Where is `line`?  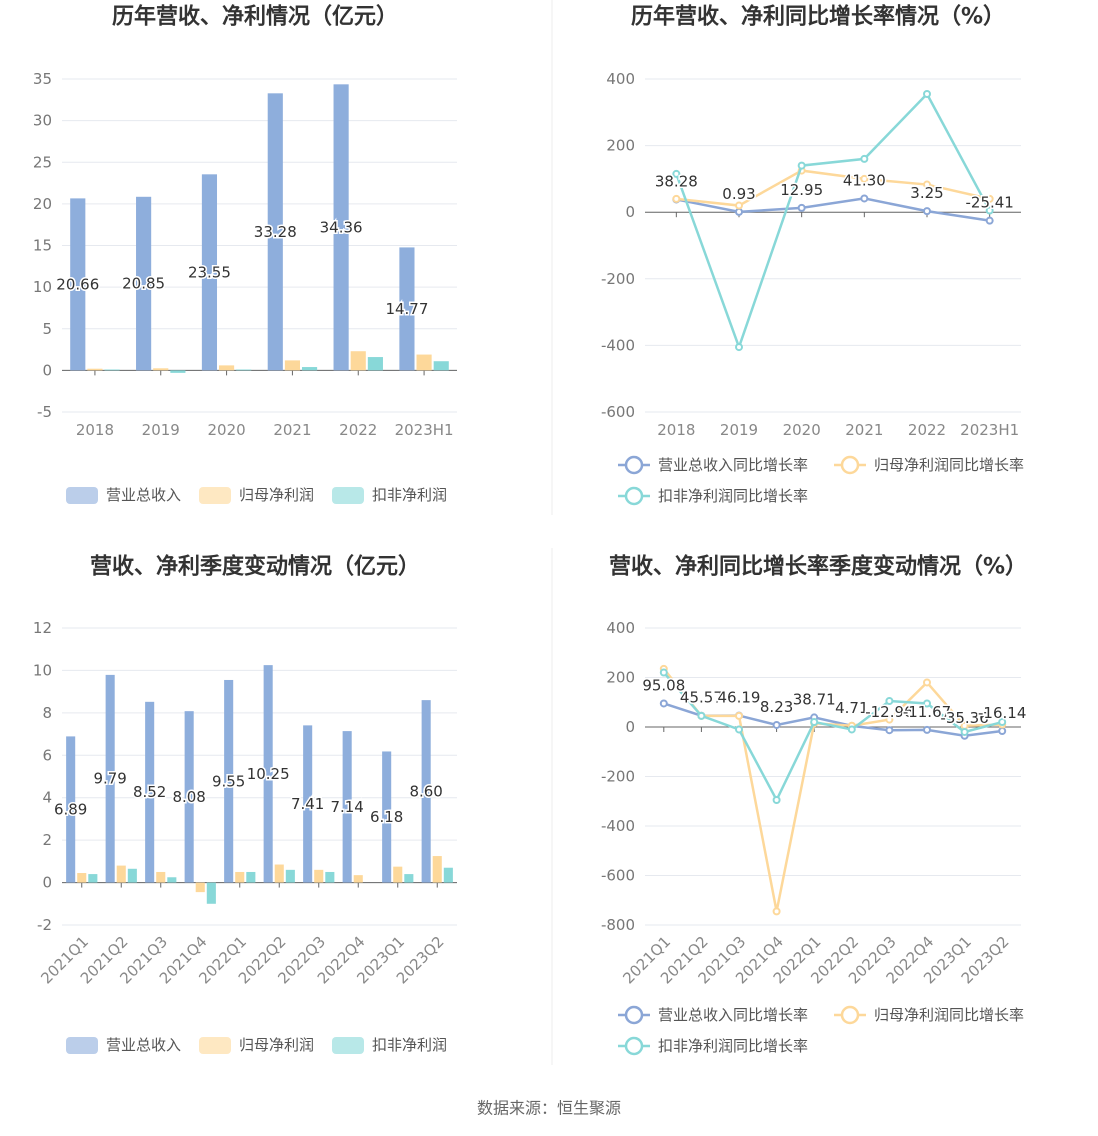 line is located at coordinates (832, 737).